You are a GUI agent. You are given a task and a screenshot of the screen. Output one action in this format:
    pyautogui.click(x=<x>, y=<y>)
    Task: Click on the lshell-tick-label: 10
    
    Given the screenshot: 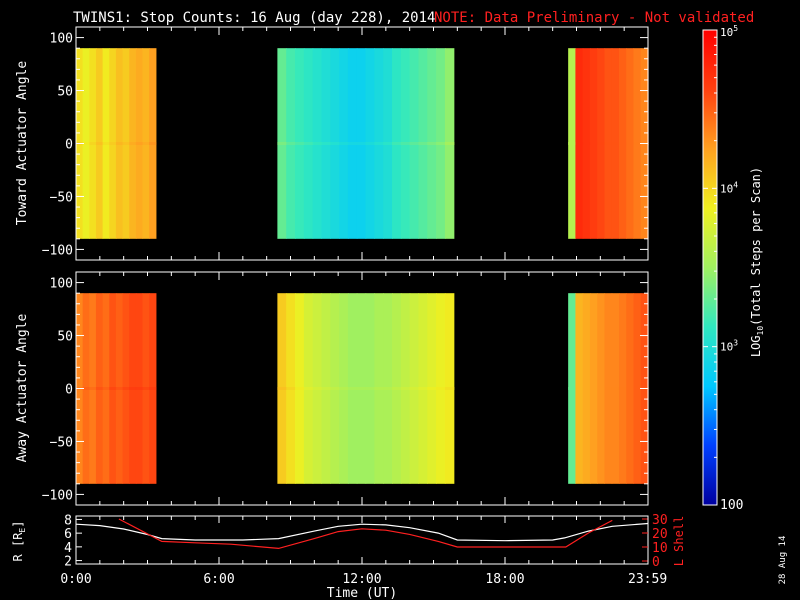 What is the action you would take?
    pyautogui.click(x=660, y=548)
    